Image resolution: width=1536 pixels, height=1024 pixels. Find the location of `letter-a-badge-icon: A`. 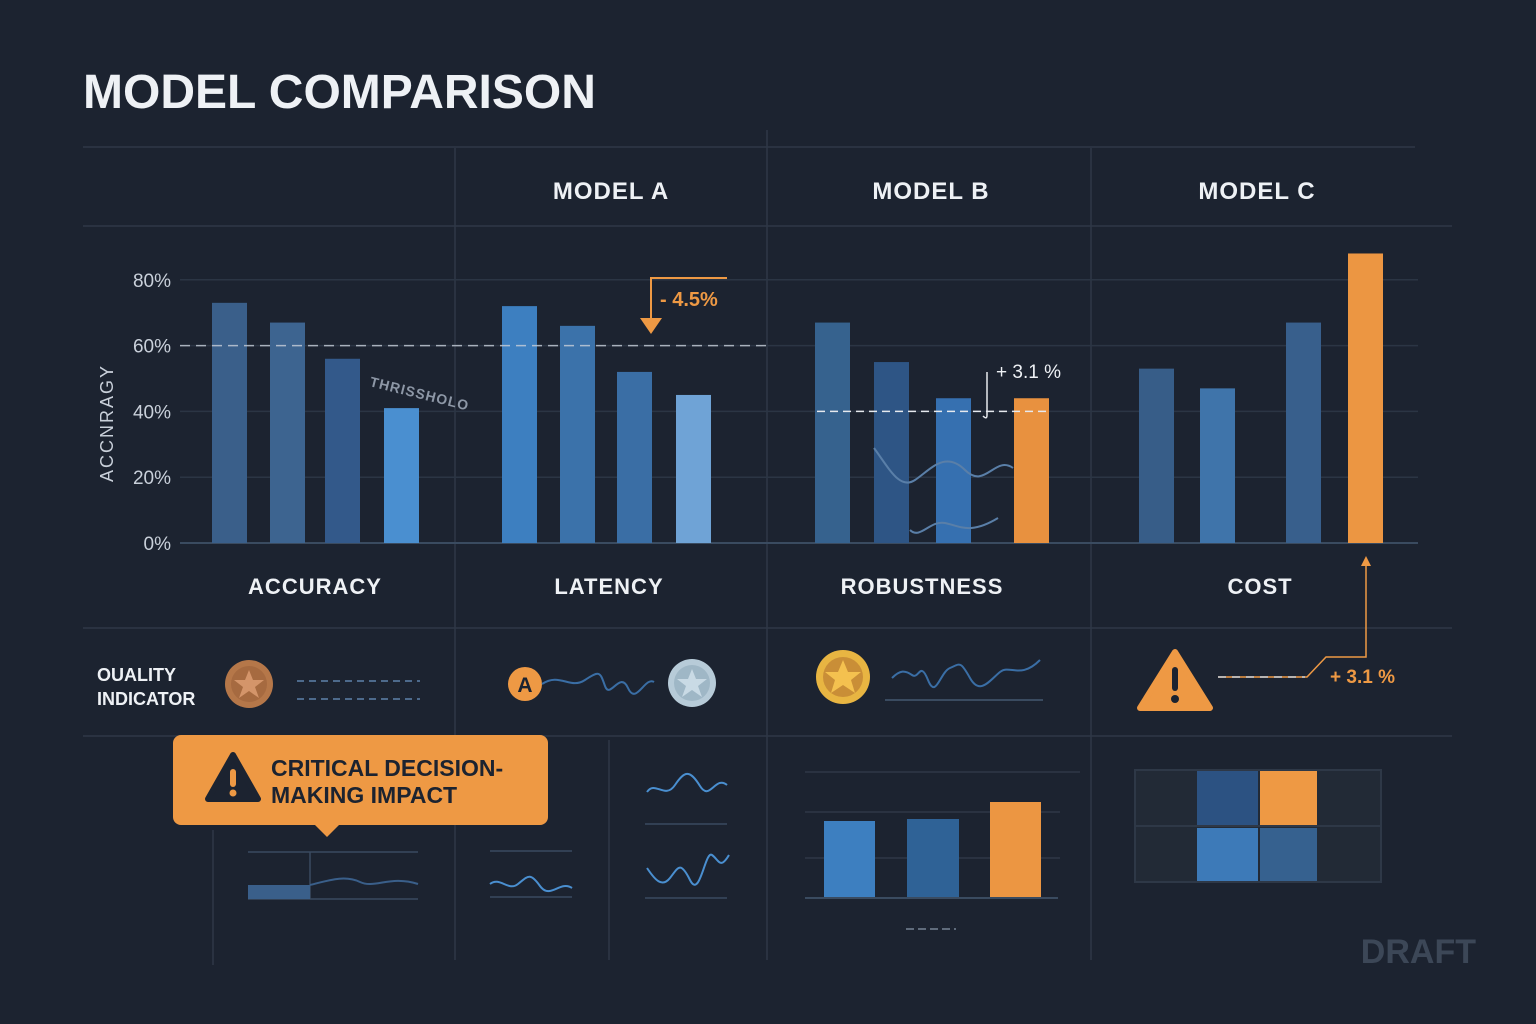

letter-a-badge-icon: A is located at coordinates (525, 684).